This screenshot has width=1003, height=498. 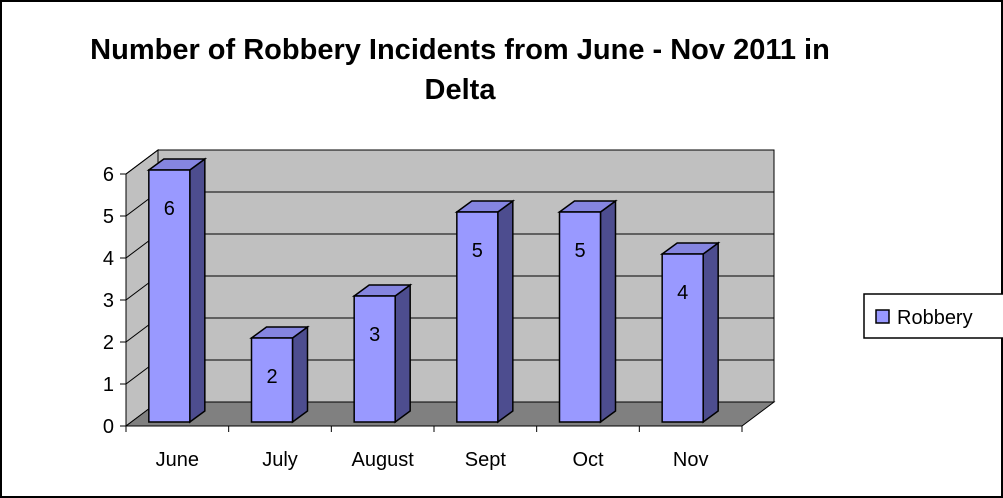 What do you see at coordinates (108, 343) in the screenshot?
I see `y-tick-label: 2` at bounding box center [108, 343].